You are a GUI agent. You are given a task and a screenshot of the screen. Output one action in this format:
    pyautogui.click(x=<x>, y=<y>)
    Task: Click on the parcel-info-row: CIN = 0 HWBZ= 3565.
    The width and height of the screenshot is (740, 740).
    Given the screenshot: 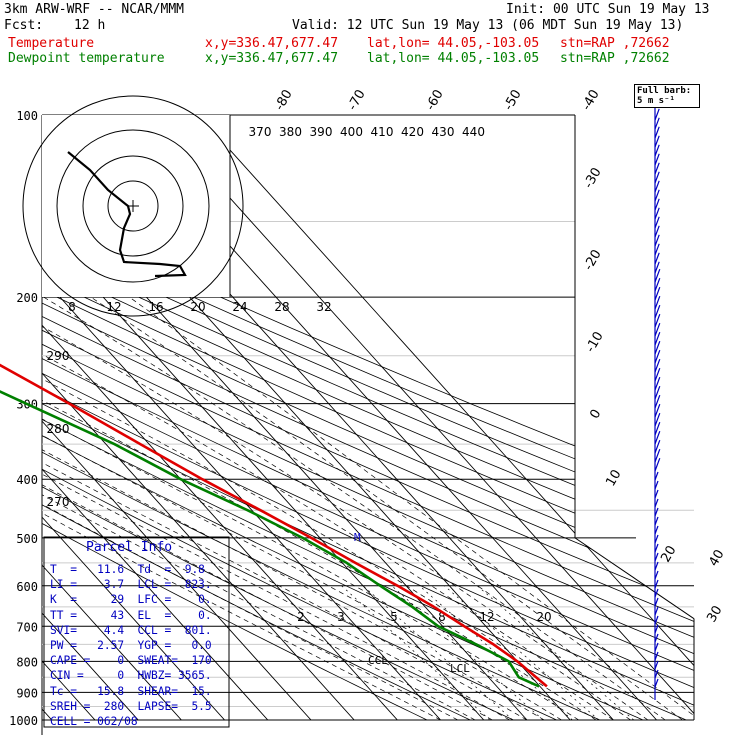 What is the action you would take?
    pyautogui.click(x=131, y=676)
    